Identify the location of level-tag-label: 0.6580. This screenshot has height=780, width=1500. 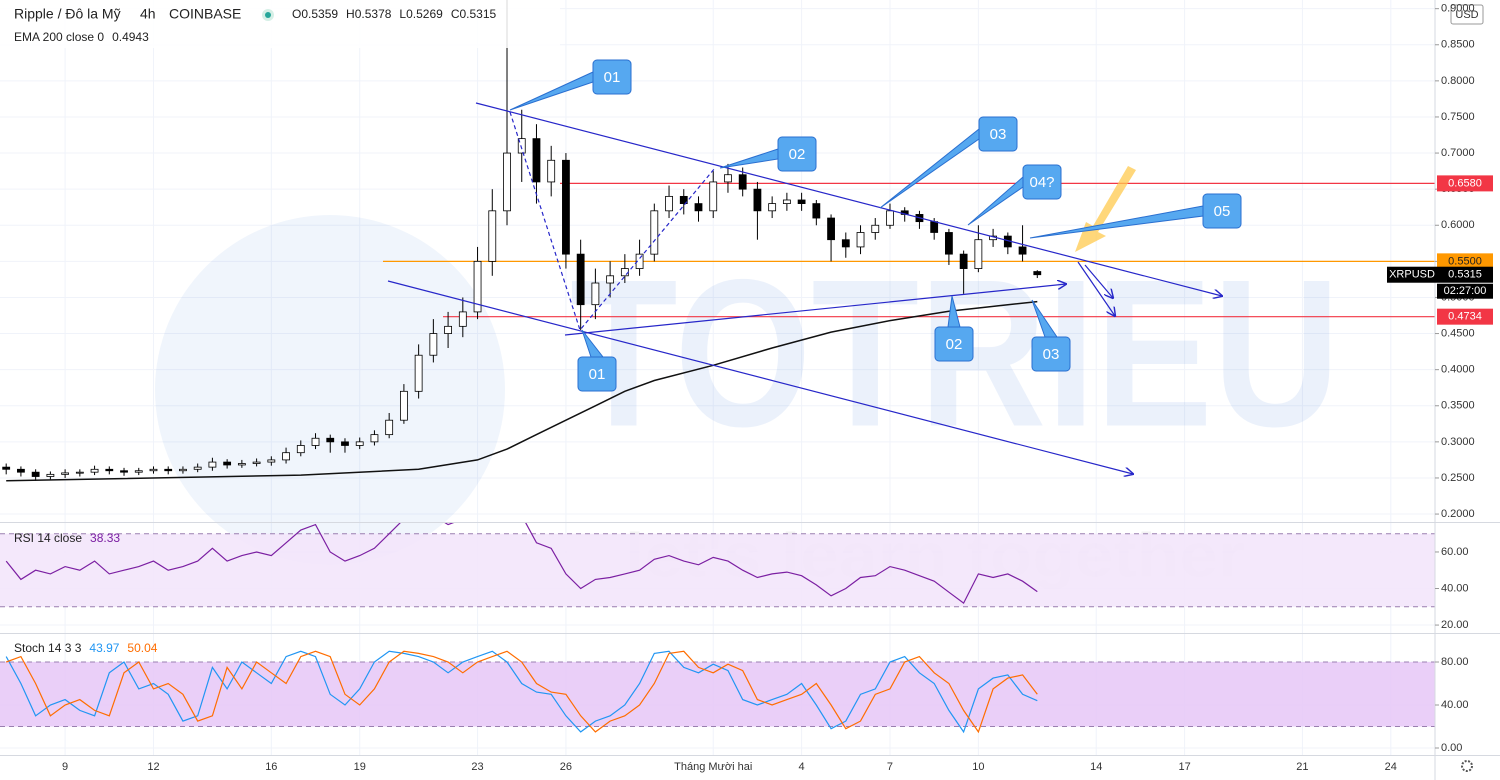
(1465, 183).